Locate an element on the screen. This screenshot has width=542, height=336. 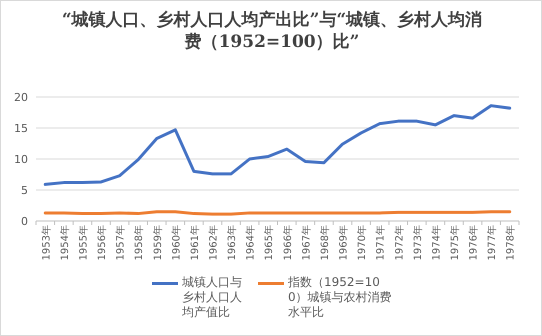
x-tick-label: 1956年 is located at coordinates (102, 242).